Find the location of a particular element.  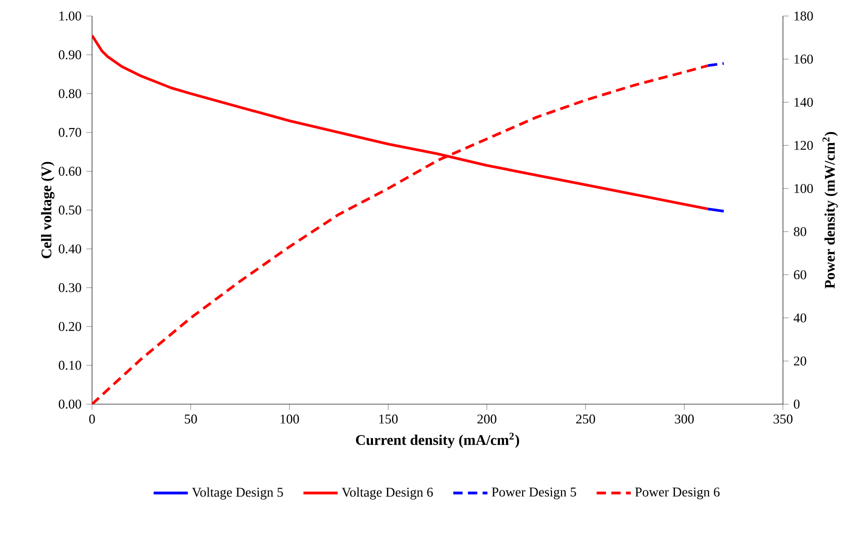

y-tick-label: 0.70 is located at coordinates (70, 132).